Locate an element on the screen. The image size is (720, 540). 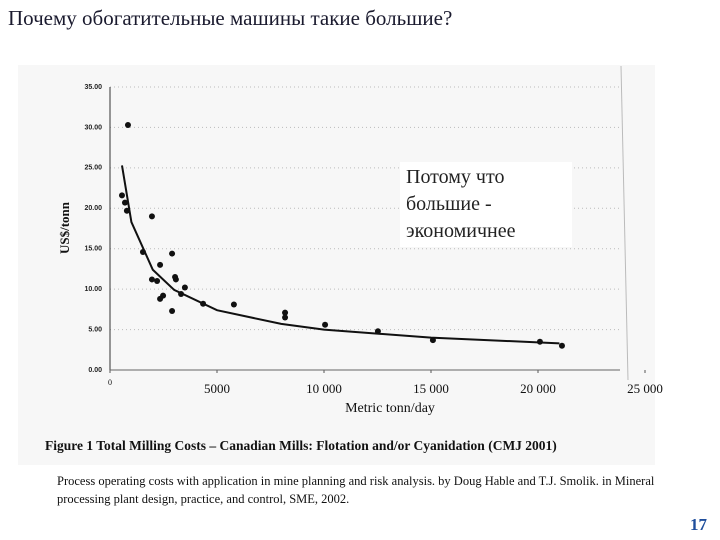
y-tick-label: 15.00 is located at coordinates (93, 249).